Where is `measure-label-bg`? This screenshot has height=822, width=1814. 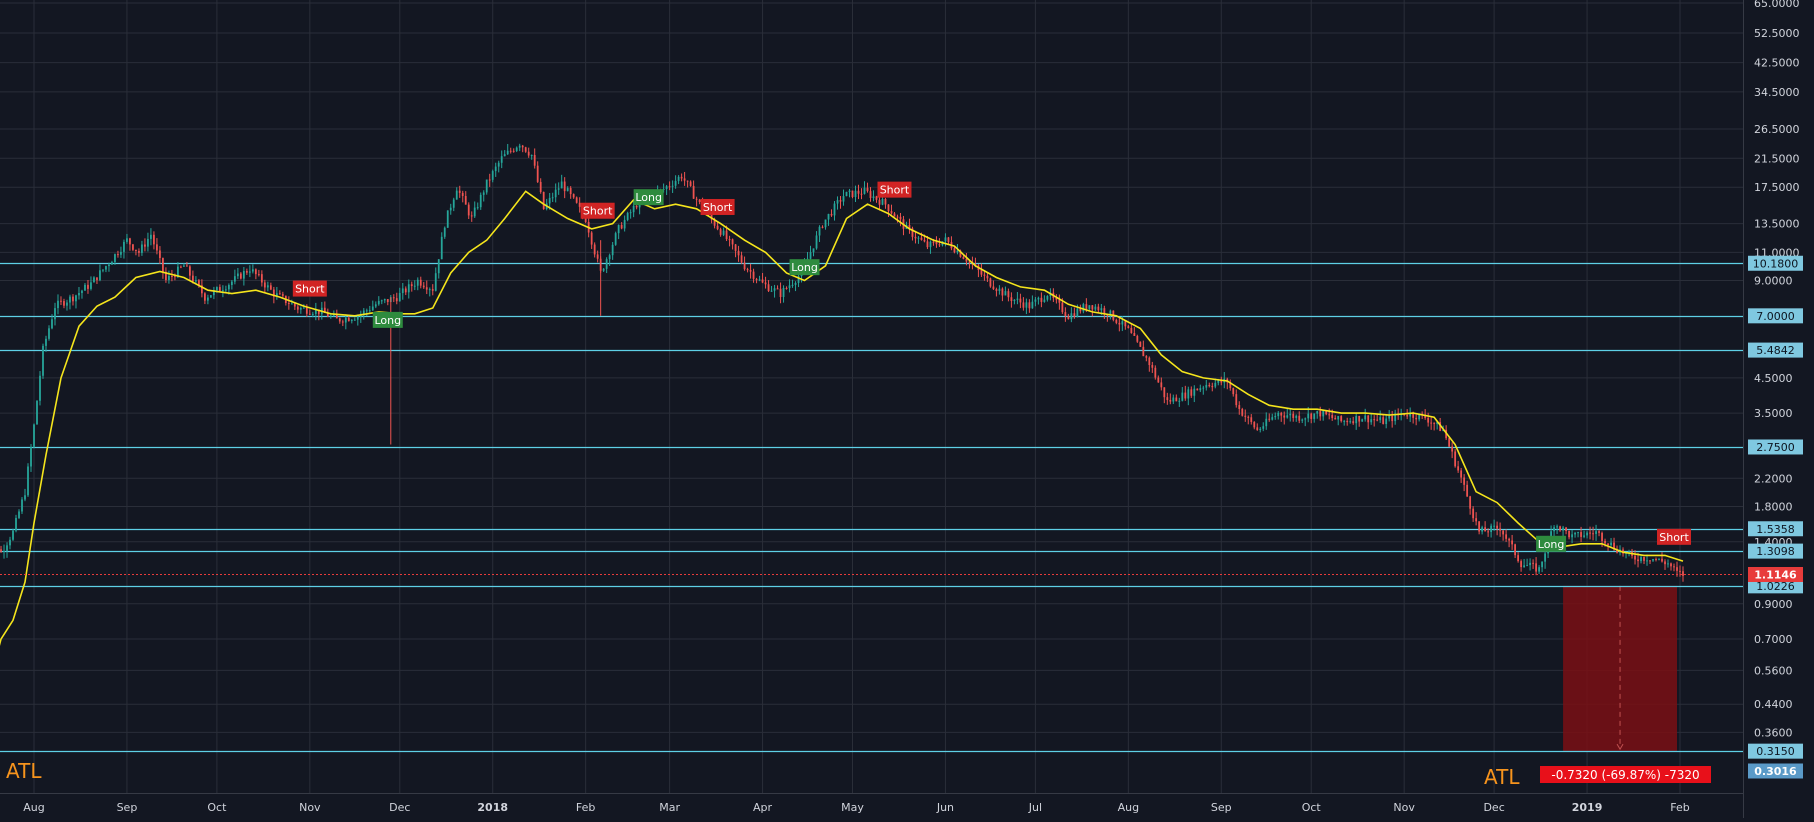
measure-label-bg is located at coordinates (1625, 774).